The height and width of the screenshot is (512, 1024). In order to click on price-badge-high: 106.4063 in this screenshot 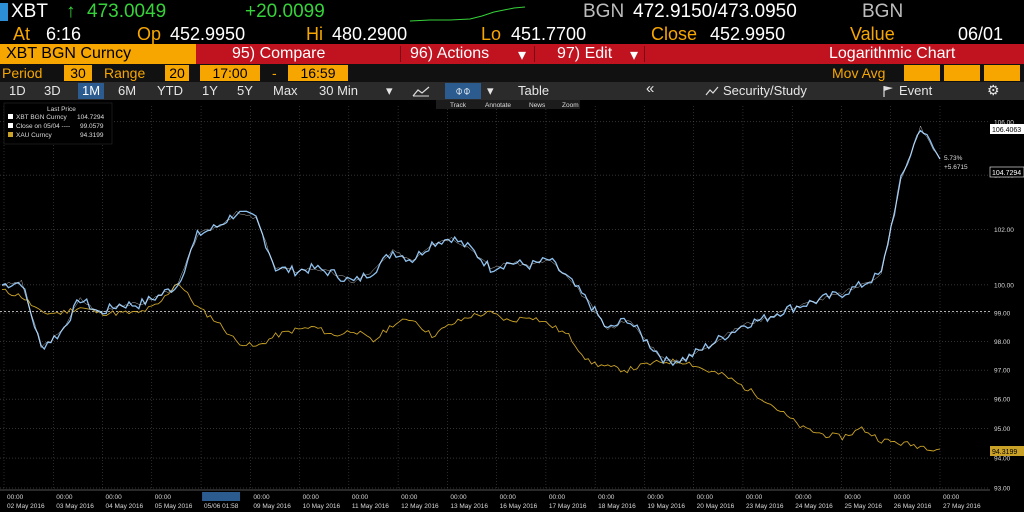, I will do `click(1007, 129)`.